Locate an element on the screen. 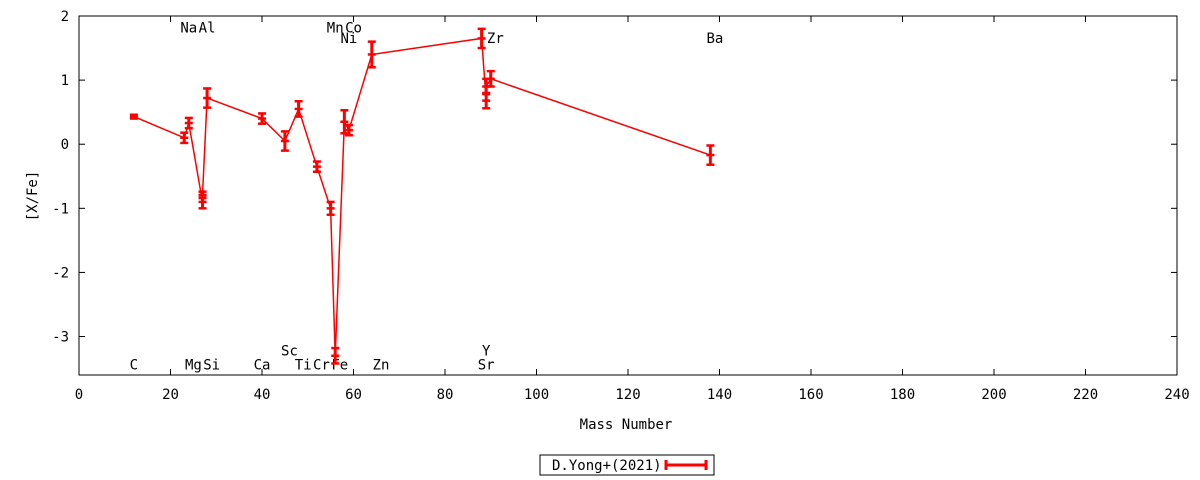  y-tick-label: -3 is located at coordinates (60, 338).